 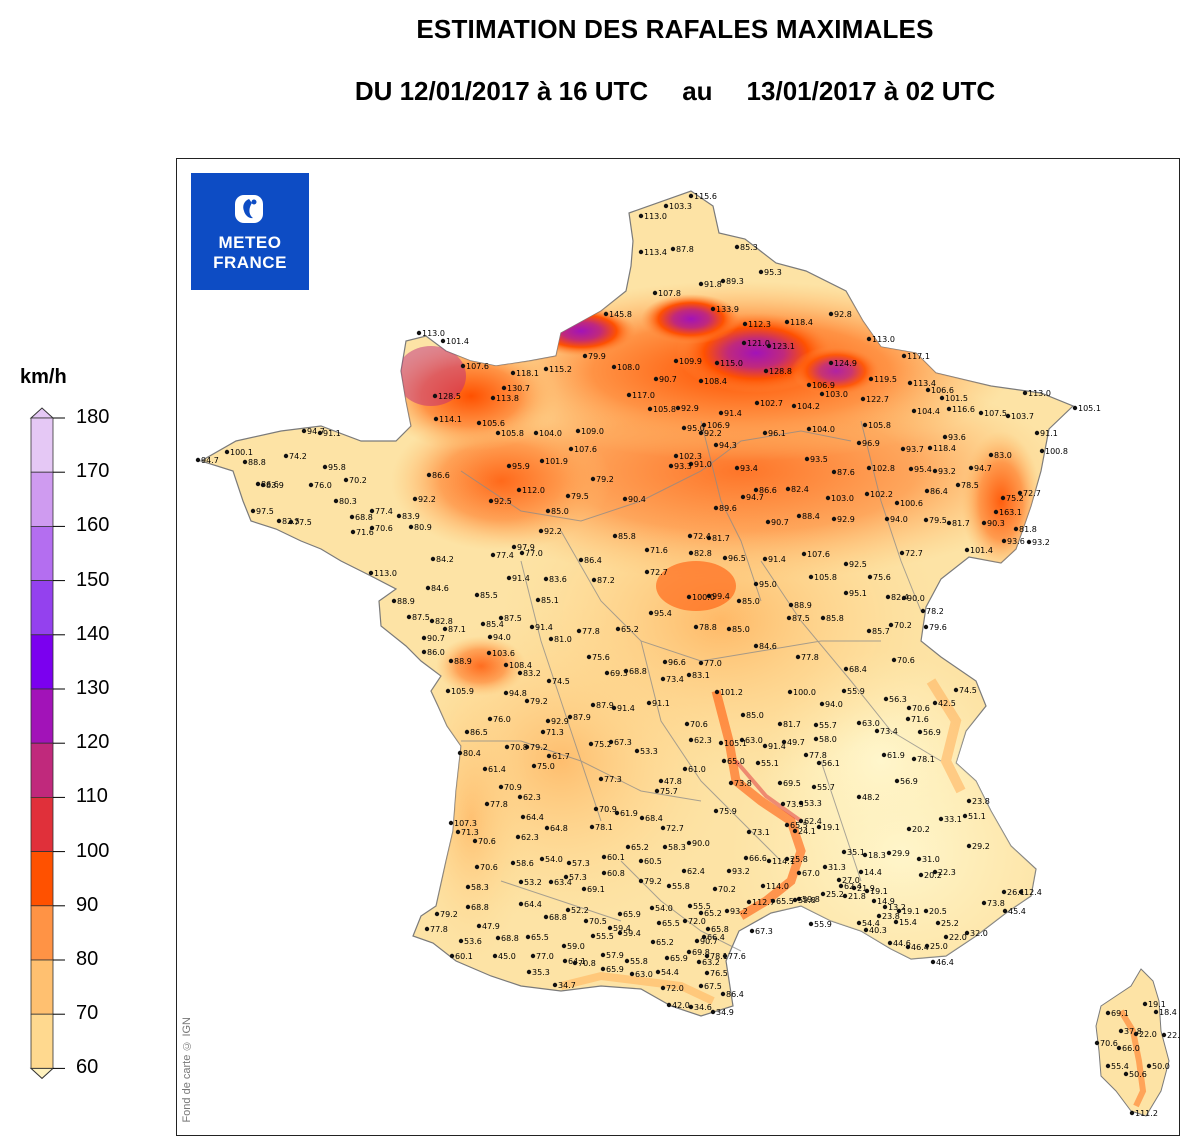 What do you see at coordinates (713, 986) in the screenshot?
I see `station-value: 67.5` at bounding box center [713, 986].